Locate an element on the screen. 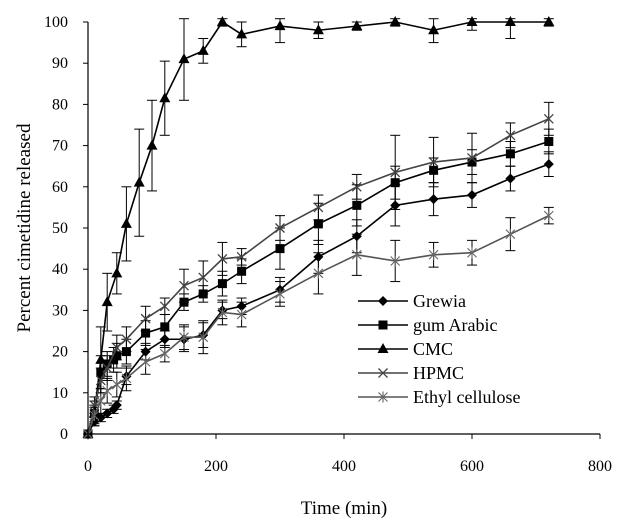  x-tick-label: 800 is located at coordinates (600, 466).